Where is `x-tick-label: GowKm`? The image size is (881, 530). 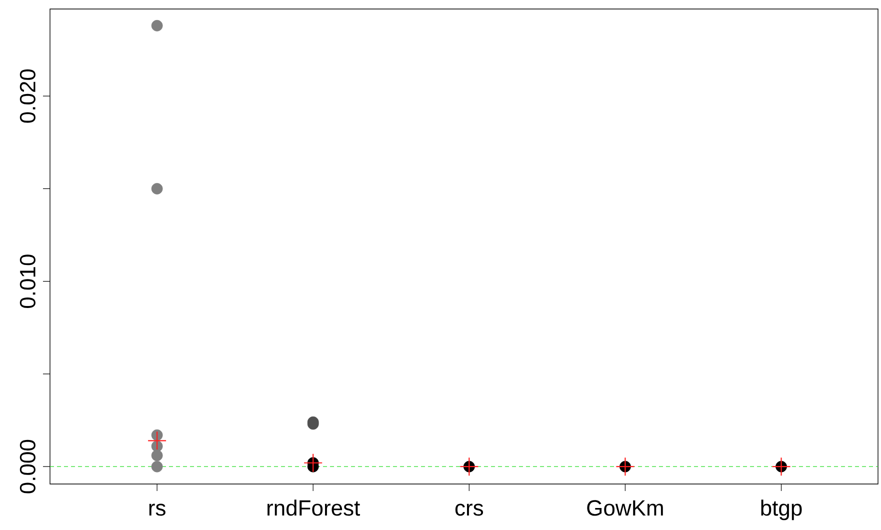 x-tick-label: GowKm is located at coordinates (625, 508).